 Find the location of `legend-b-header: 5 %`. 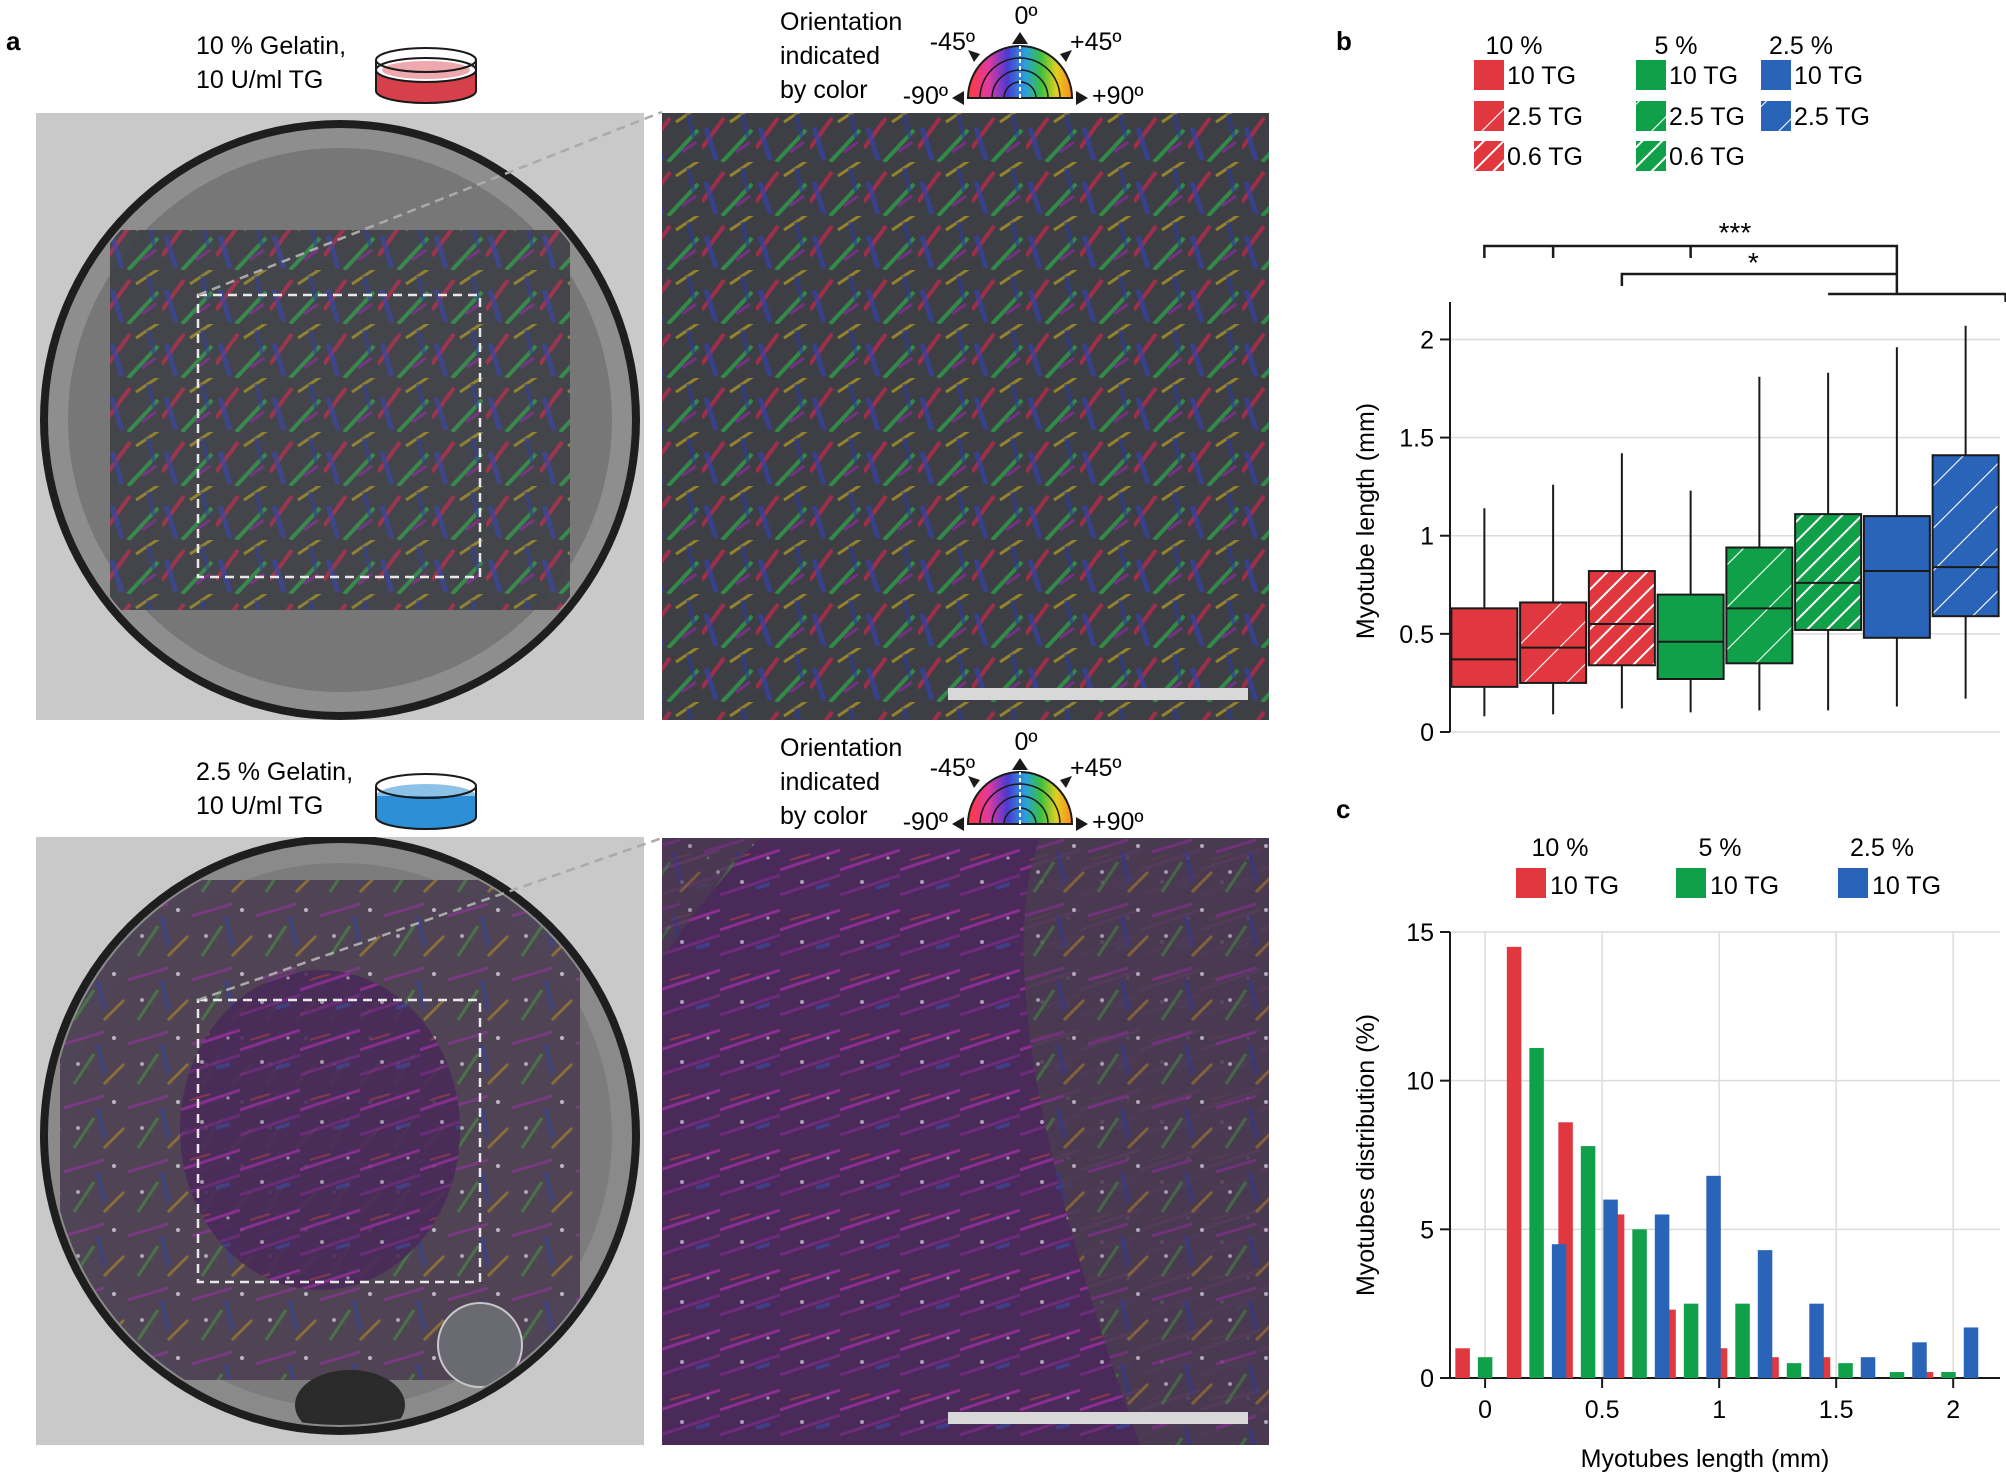

legend-b-header: 5 % is located at coordinates (1675, 46).